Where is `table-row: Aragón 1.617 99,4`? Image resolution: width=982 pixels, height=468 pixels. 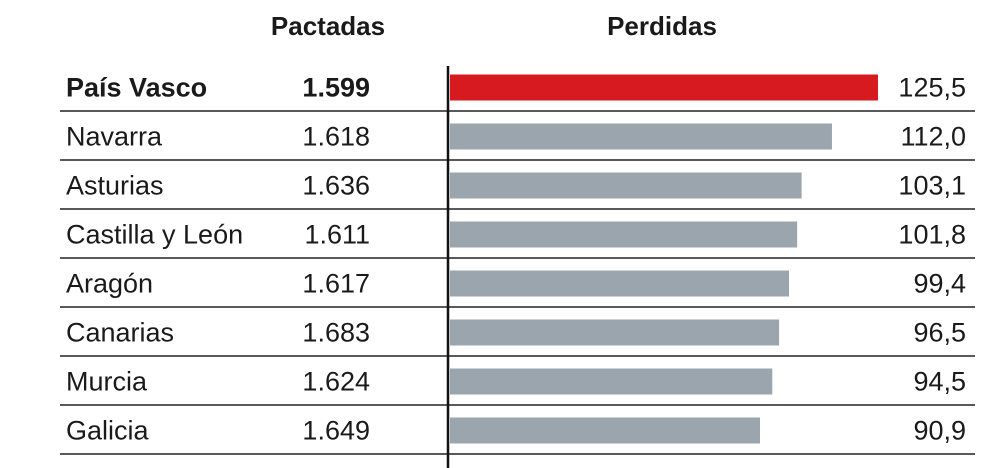
table-row: Aragón 1.617 99,4 is located at coordinates (517, 288).